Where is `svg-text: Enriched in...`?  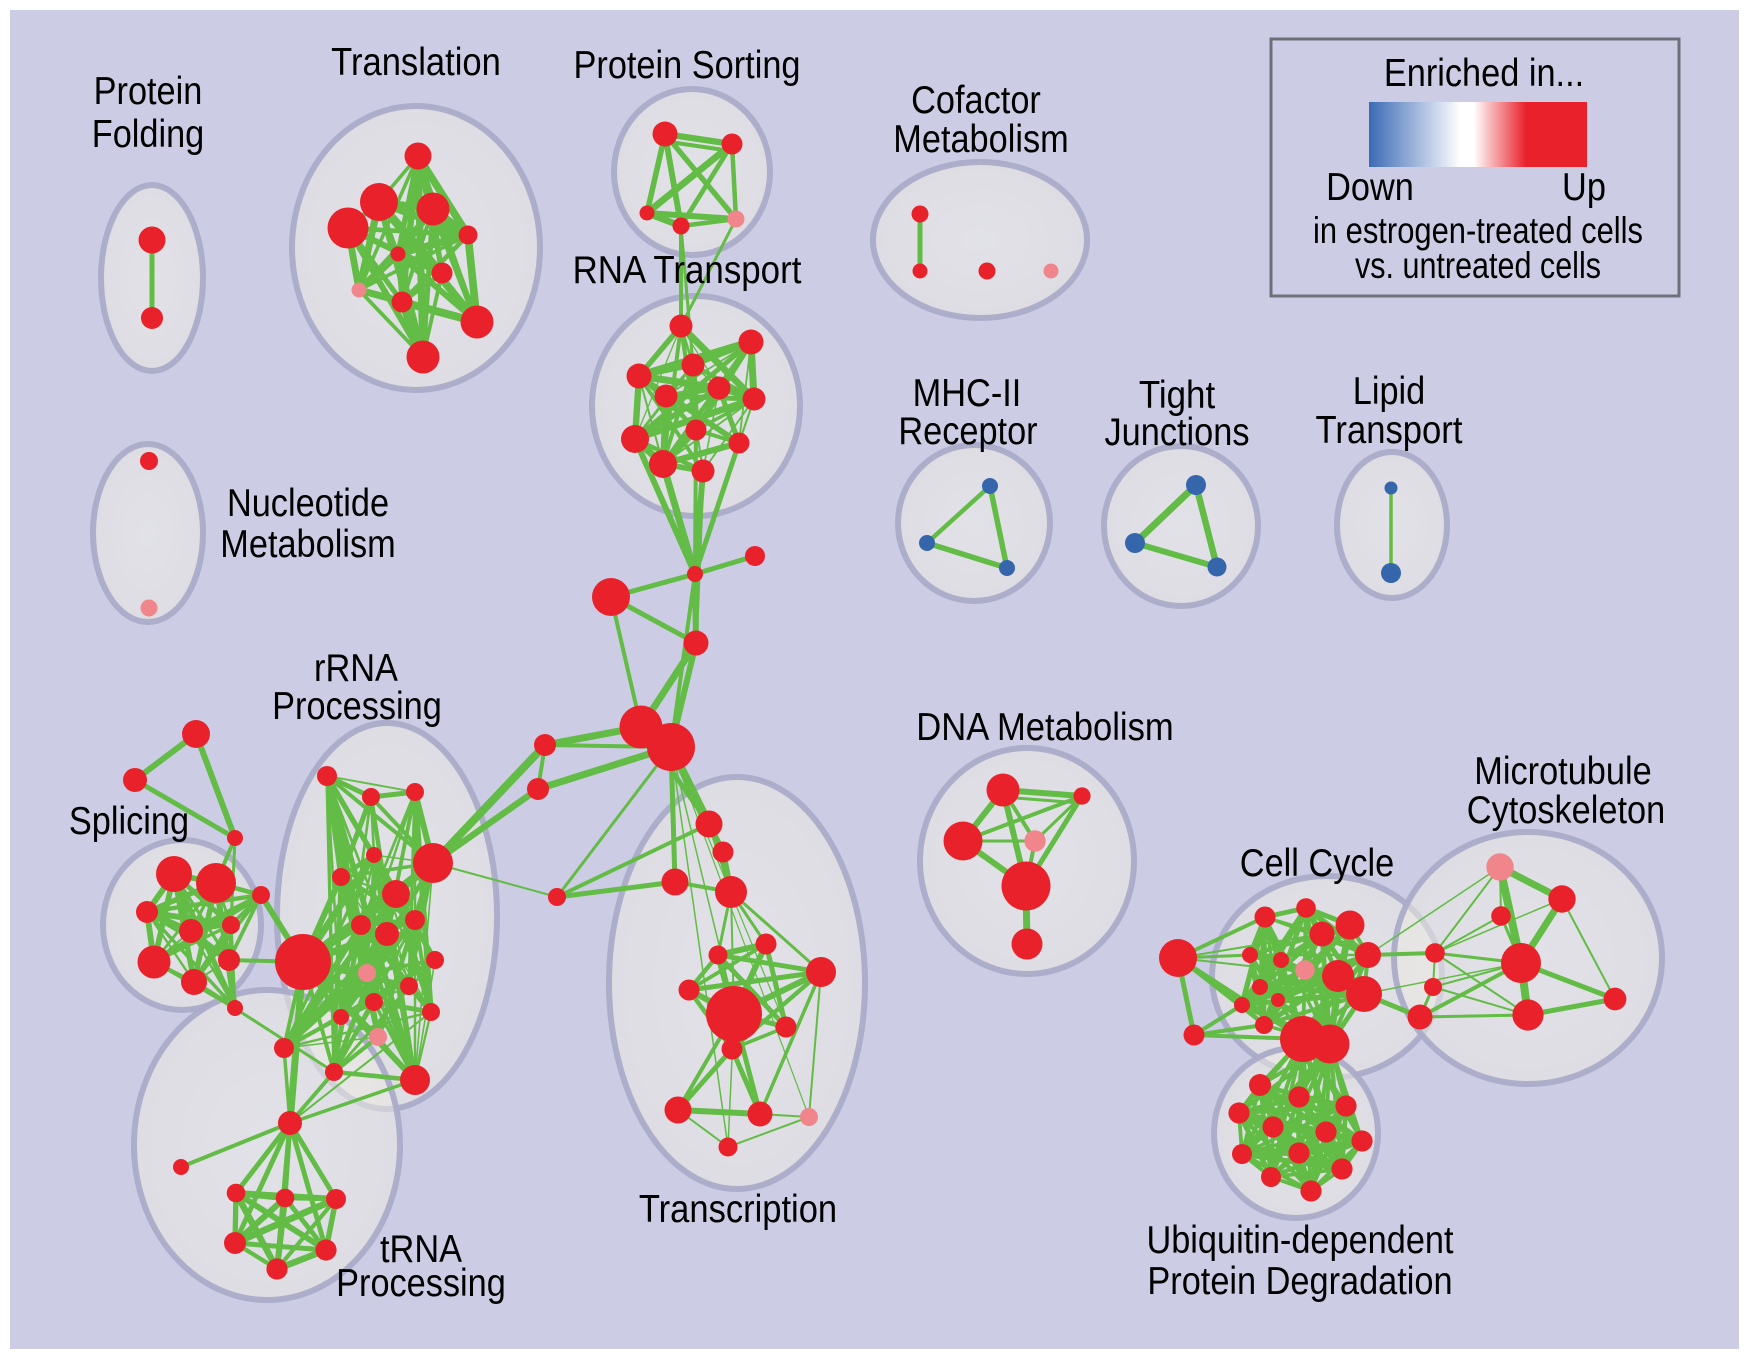
svg-text: Enriched in... is located at coordinates (1484, 73).